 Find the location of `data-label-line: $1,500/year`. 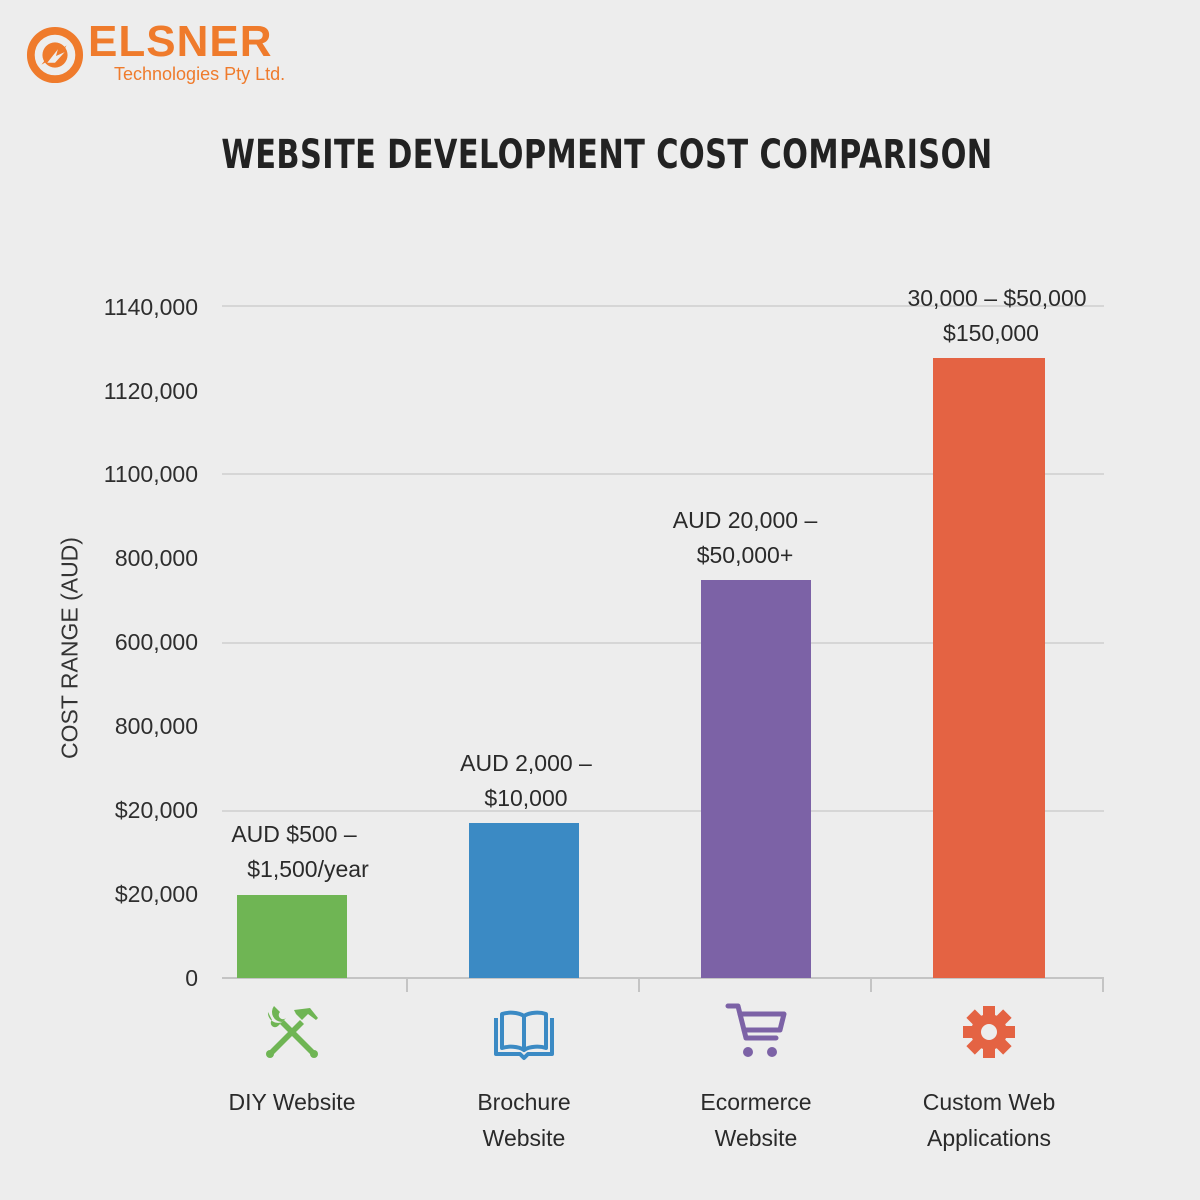

data-label-line: $1,500/year is located at coordinates (308, 869).